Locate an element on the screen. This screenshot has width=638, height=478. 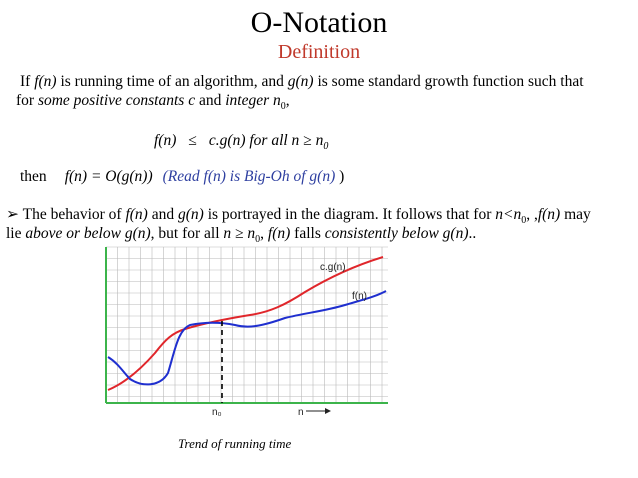
page-title: O-Notation is located at coordinates (319, 22).